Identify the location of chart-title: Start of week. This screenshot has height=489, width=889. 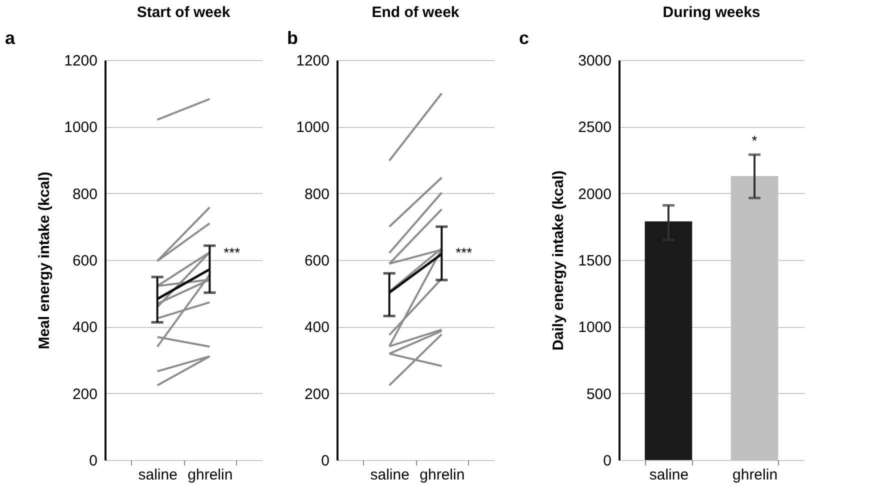
(183, 12).